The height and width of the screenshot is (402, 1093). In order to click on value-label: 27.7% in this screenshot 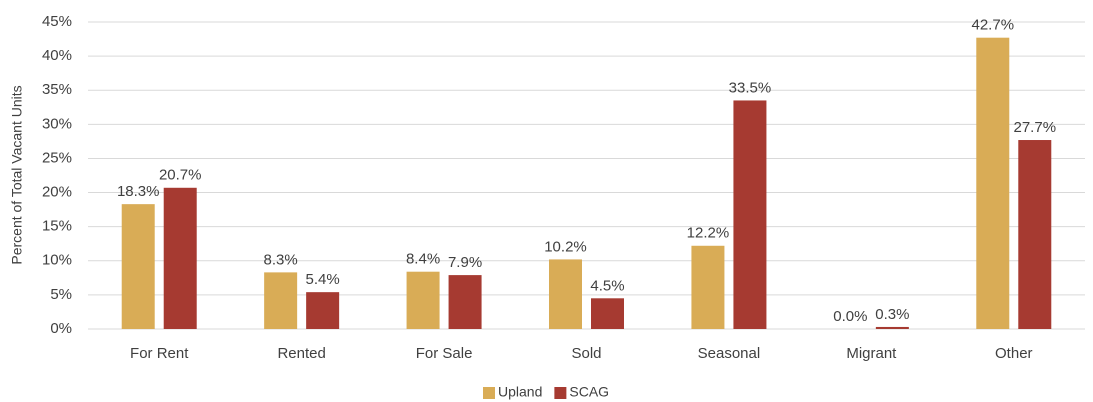, I will do `click(1035, 127)`.